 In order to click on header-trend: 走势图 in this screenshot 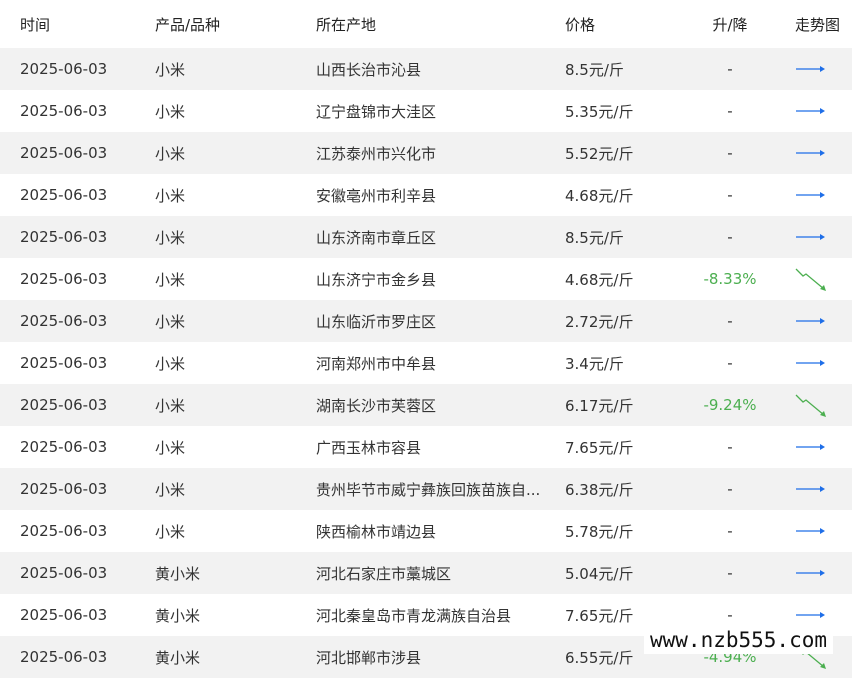, I will do `click(818, 24)`.